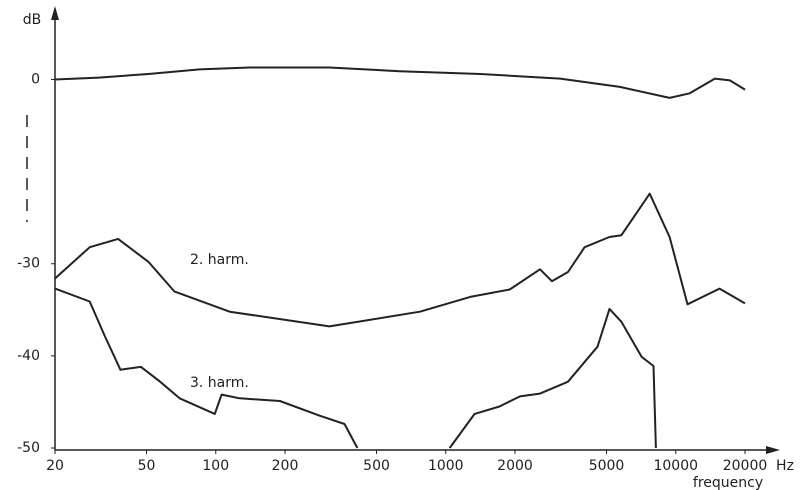 This screenshot has height=490, width=803. Describe the element at coordinates (446, 466) in the screenshot. I see `x-tick-label: 1000` at that location.